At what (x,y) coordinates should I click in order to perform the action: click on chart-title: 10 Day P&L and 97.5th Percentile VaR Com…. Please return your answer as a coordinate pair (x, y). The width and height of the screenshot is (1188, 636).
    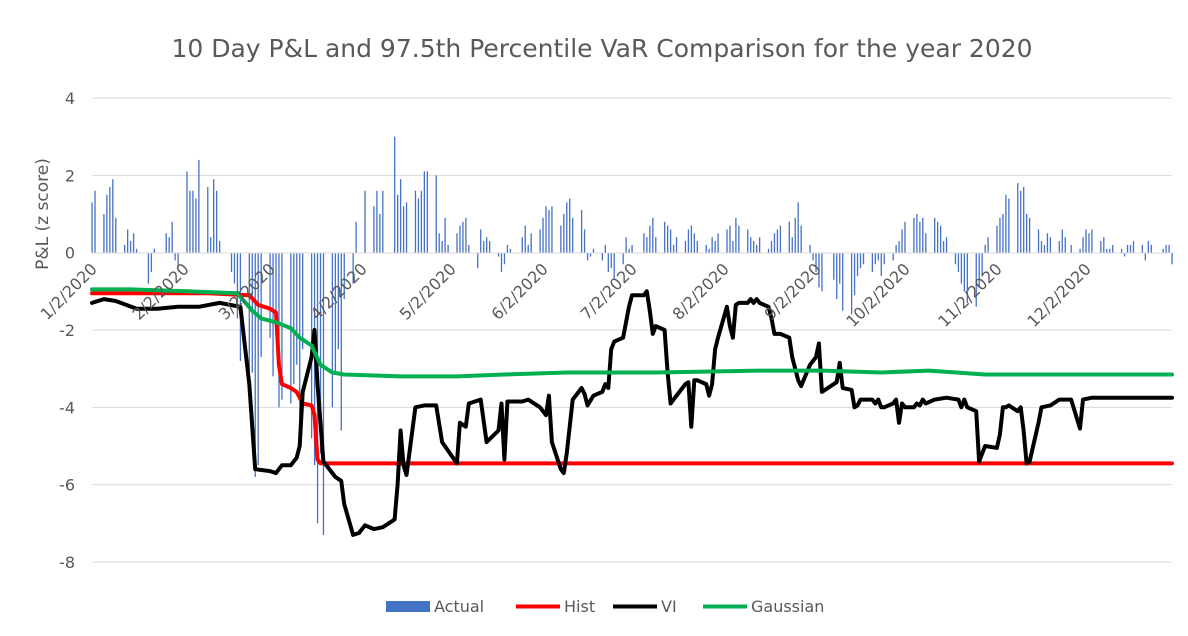
    Looking at the image, I should click on (601, 48).